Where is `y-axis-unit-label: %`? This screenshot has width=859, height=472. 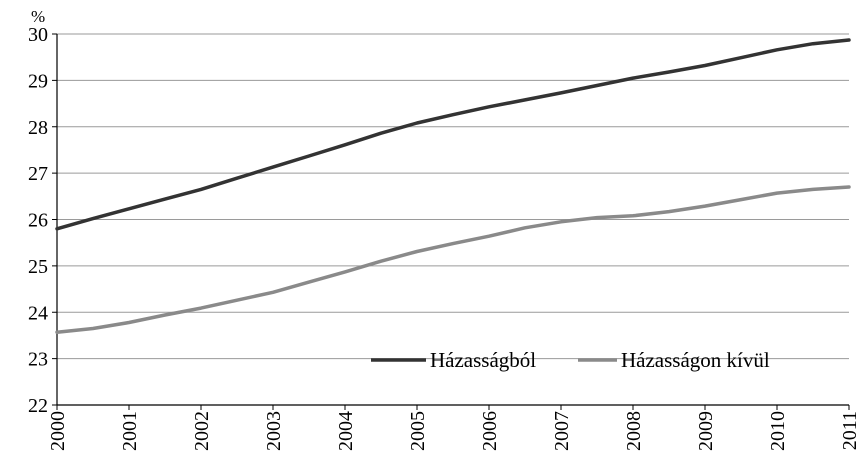 y-axis-unit-label: % is located at coordinates (38, 16).